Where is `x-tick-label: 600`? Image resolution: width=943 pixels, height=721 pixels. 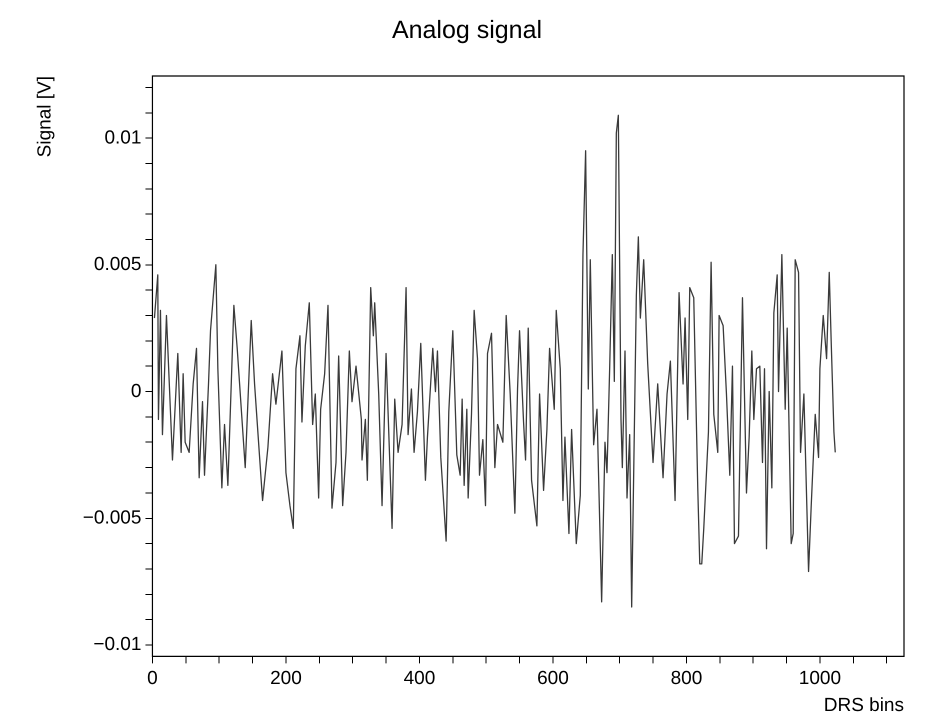 x-tick-label: 600 is located at coordinates (553, 679).